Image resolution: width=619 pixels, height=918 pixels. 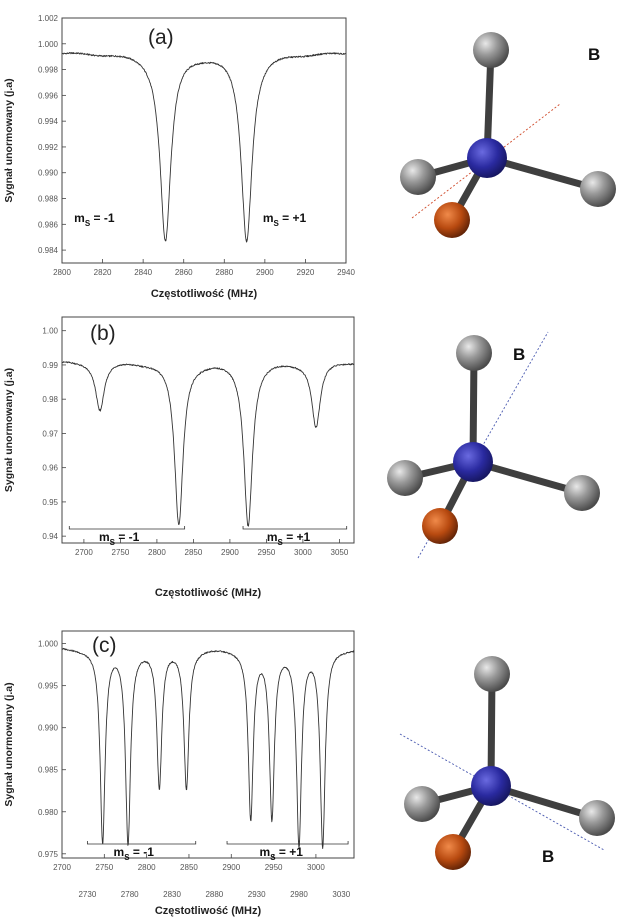 What do you see at coordinates (103, 333) in the screenshot?
I see `panel-label: (b)` at bounding box center [103, 333].